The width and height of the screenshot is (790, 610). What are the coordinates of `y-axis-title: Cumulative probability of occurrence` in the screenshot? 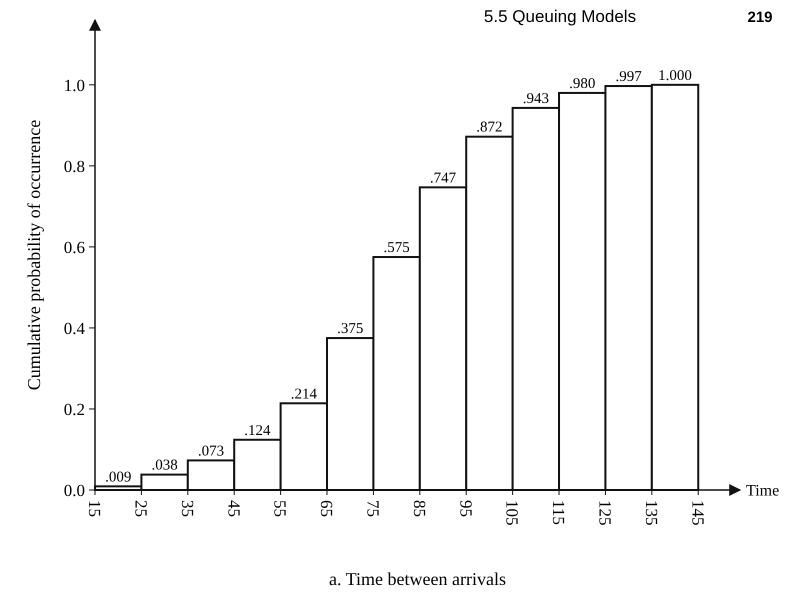 It's located at (34, 255).